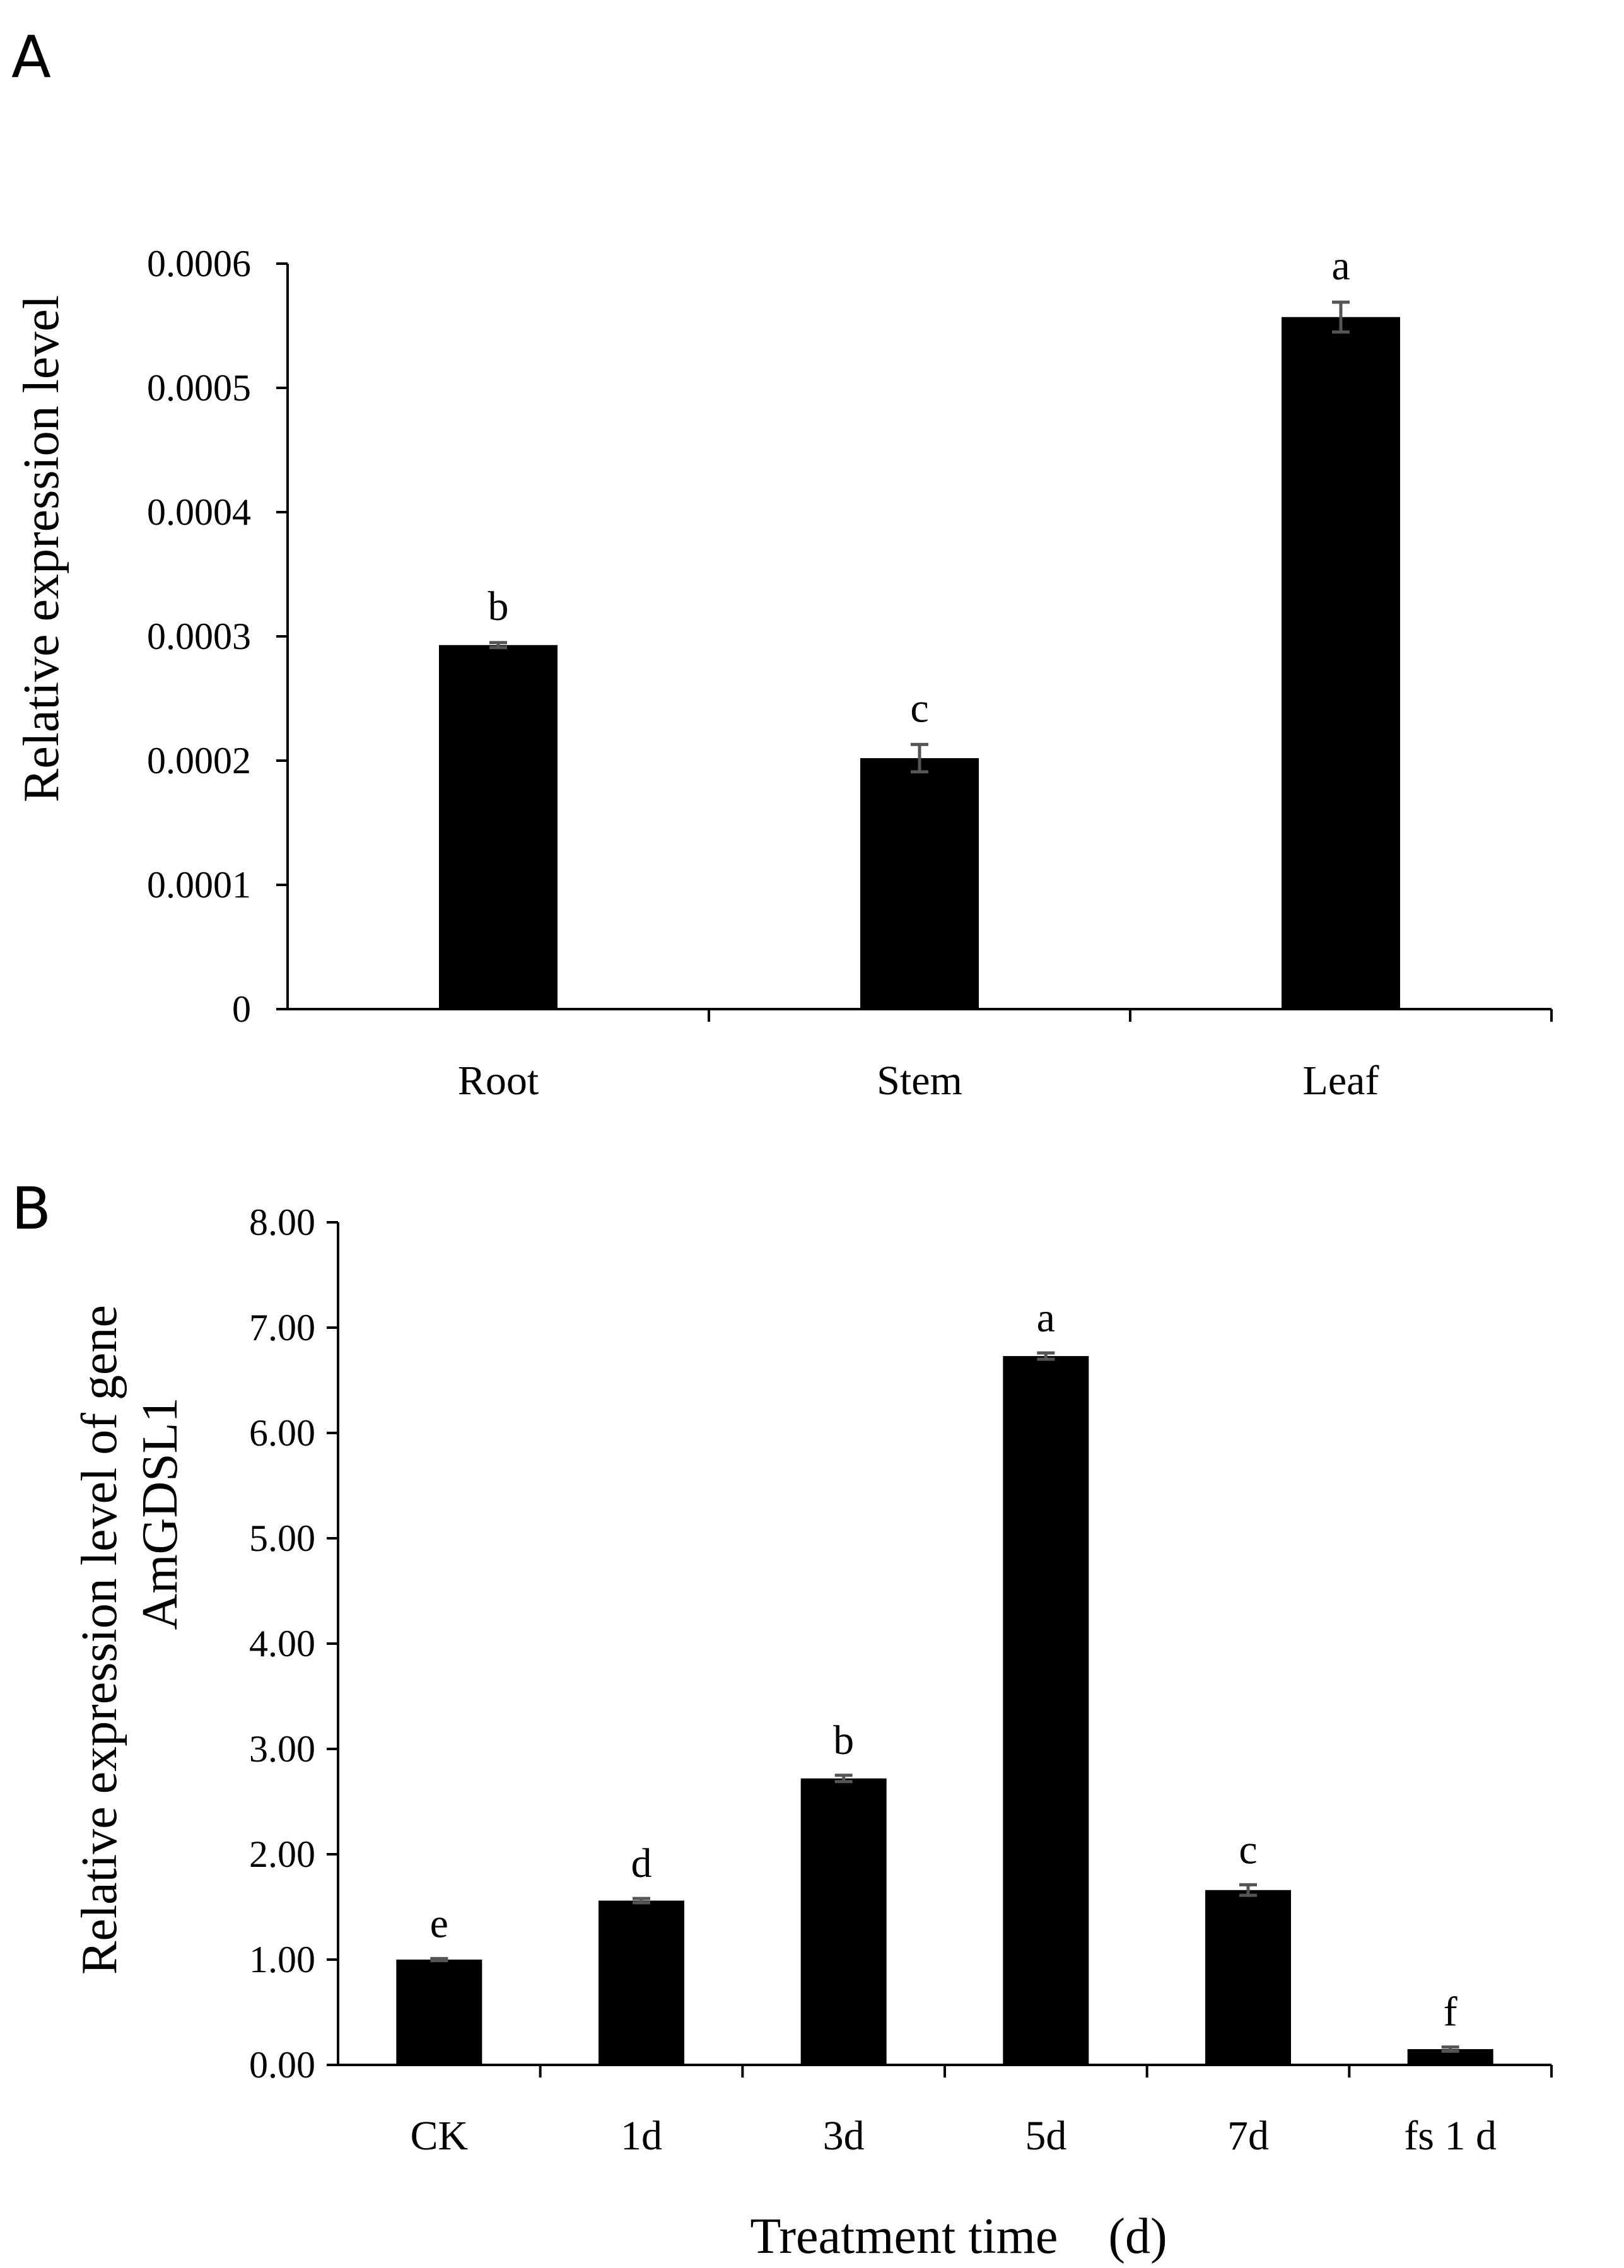 This screenshot has width=1624, height=2268. Describe the element at coordinates (844, 2136) in the screenshot. I see `b-x-tick-label-2: 3d` at that location.